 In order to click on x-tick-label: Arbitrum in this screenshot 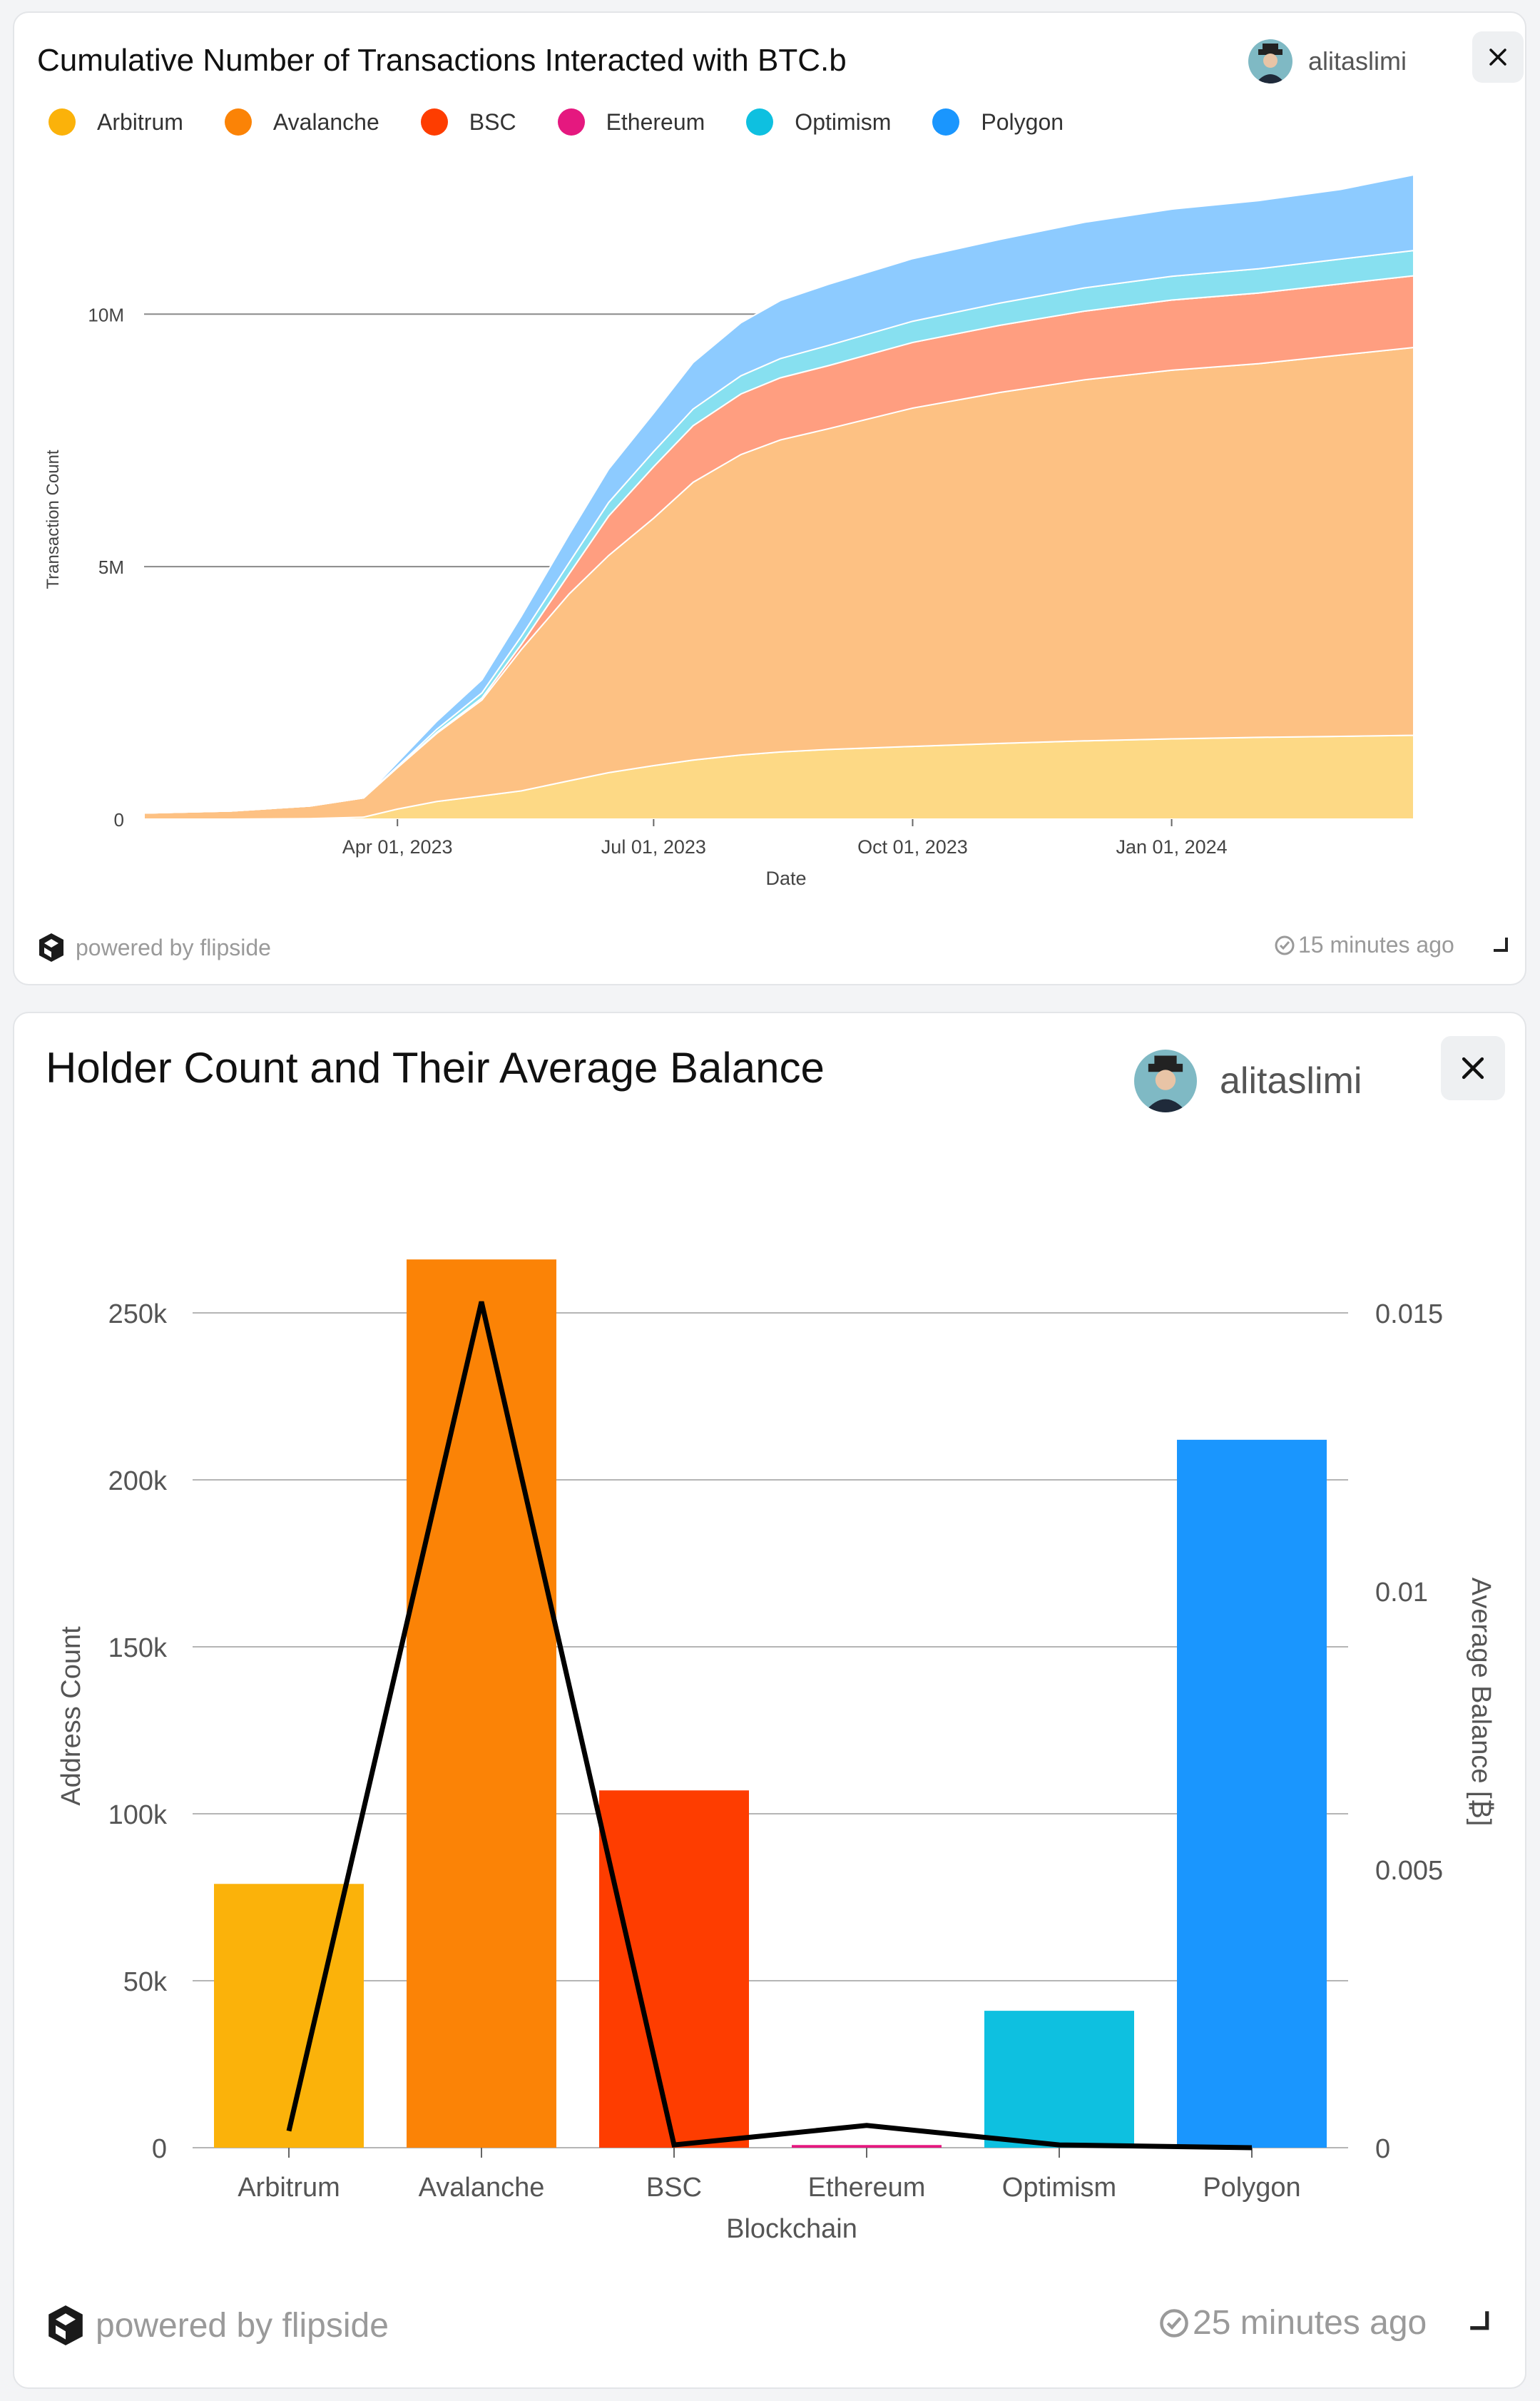, I will do `click(289, 2188)`.